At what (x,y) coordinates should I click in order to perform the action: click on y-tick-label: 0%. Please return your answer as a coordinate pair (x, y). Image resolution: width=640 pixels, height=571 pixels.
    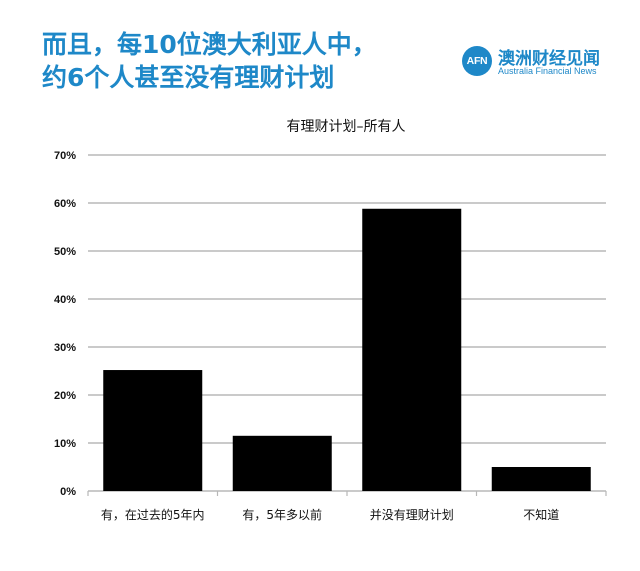
    Looking at the image, I should click on (68, 492).